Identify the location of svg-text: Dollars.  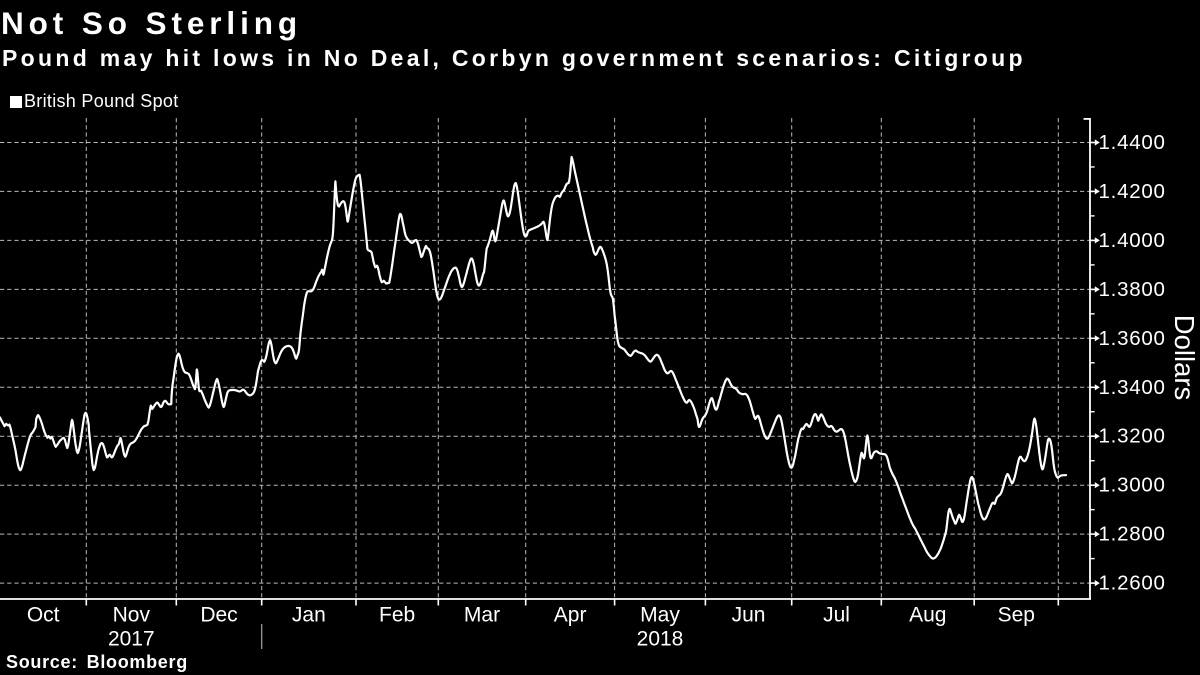
(1184, 358).